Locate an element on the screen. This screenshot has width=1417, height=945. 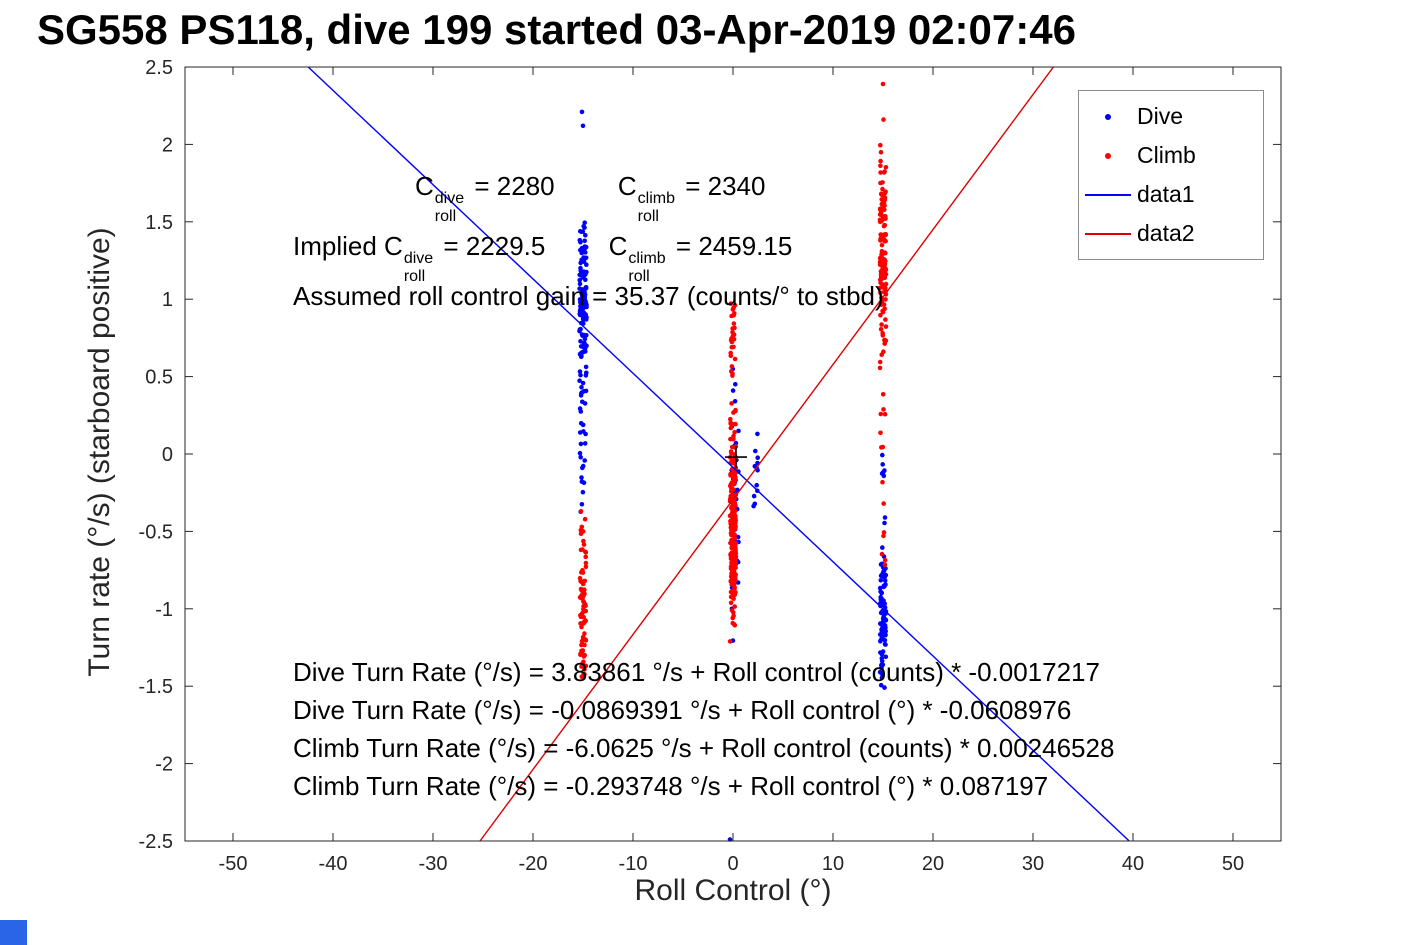
legend-label: Climb is located at coordinates (1166, 155).